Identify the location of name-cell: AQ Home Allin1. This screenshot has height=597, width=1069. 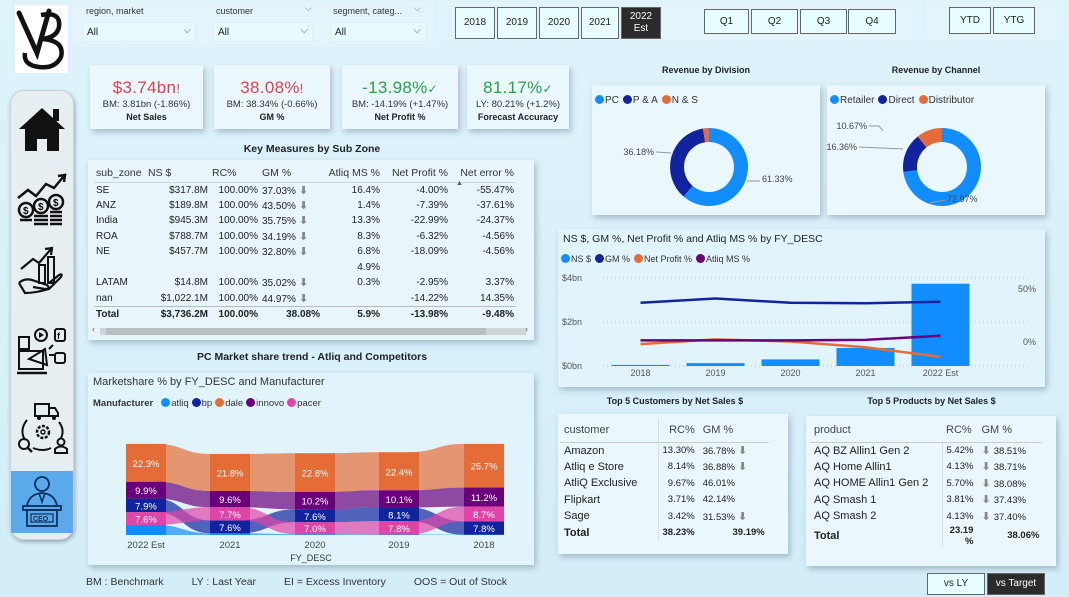
(853, 466).